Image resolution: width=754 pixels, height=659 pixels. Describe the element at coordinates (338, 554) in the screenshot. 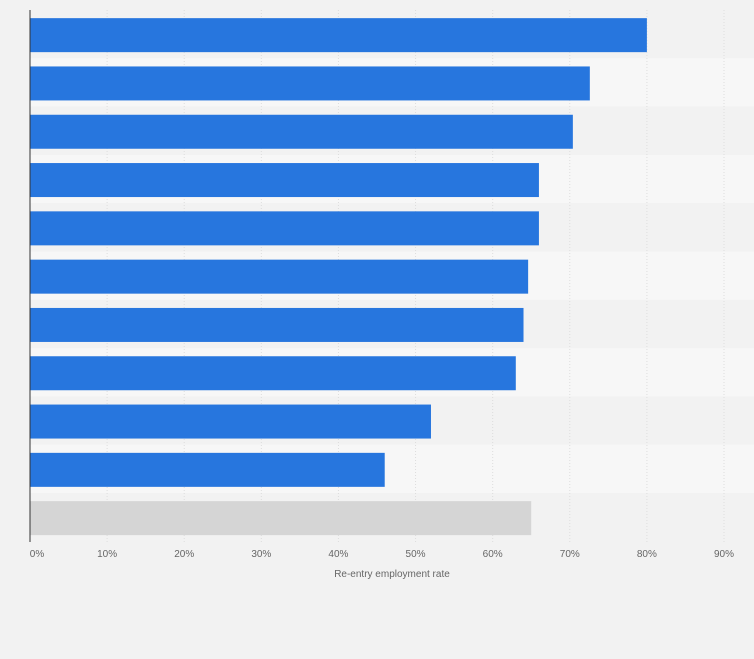

I see `x-tick-label: 40%` at that location.